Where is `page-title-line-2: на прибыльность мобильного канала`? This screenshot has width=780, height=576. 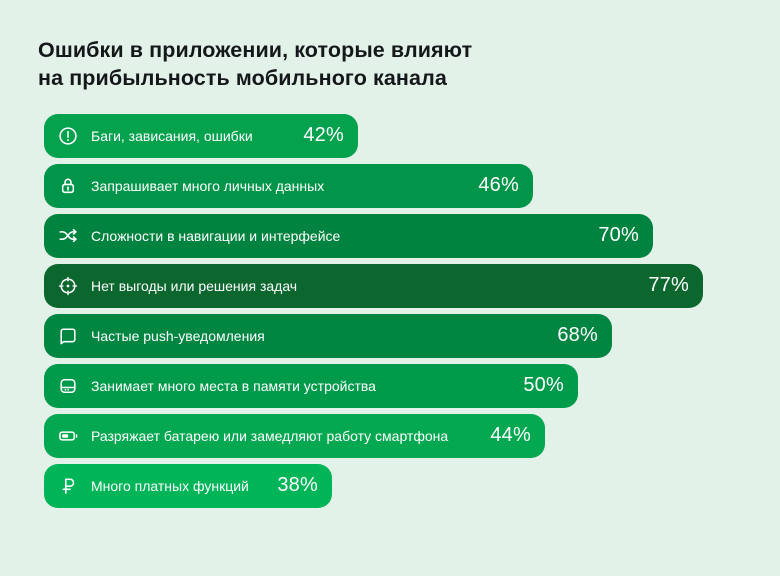 page-title-line-2: на прибыльность мобильного канала is located at coordinates (242, 78).